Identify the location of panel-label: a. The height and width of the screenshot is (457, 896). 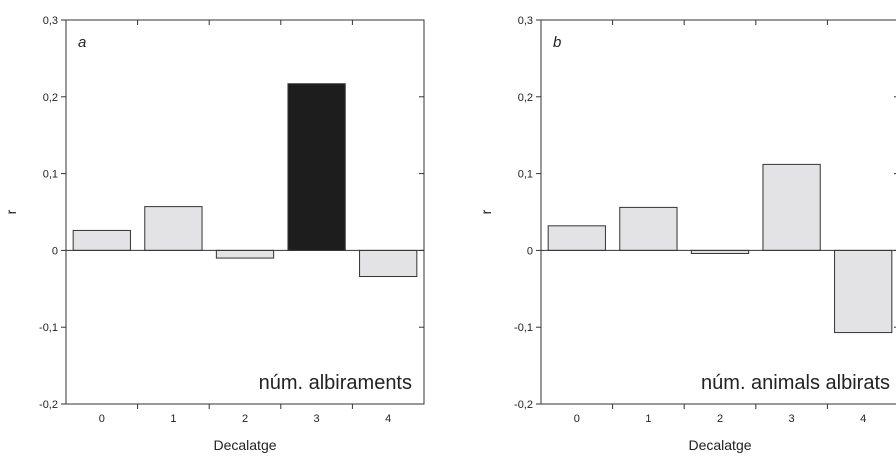
(82, 42).